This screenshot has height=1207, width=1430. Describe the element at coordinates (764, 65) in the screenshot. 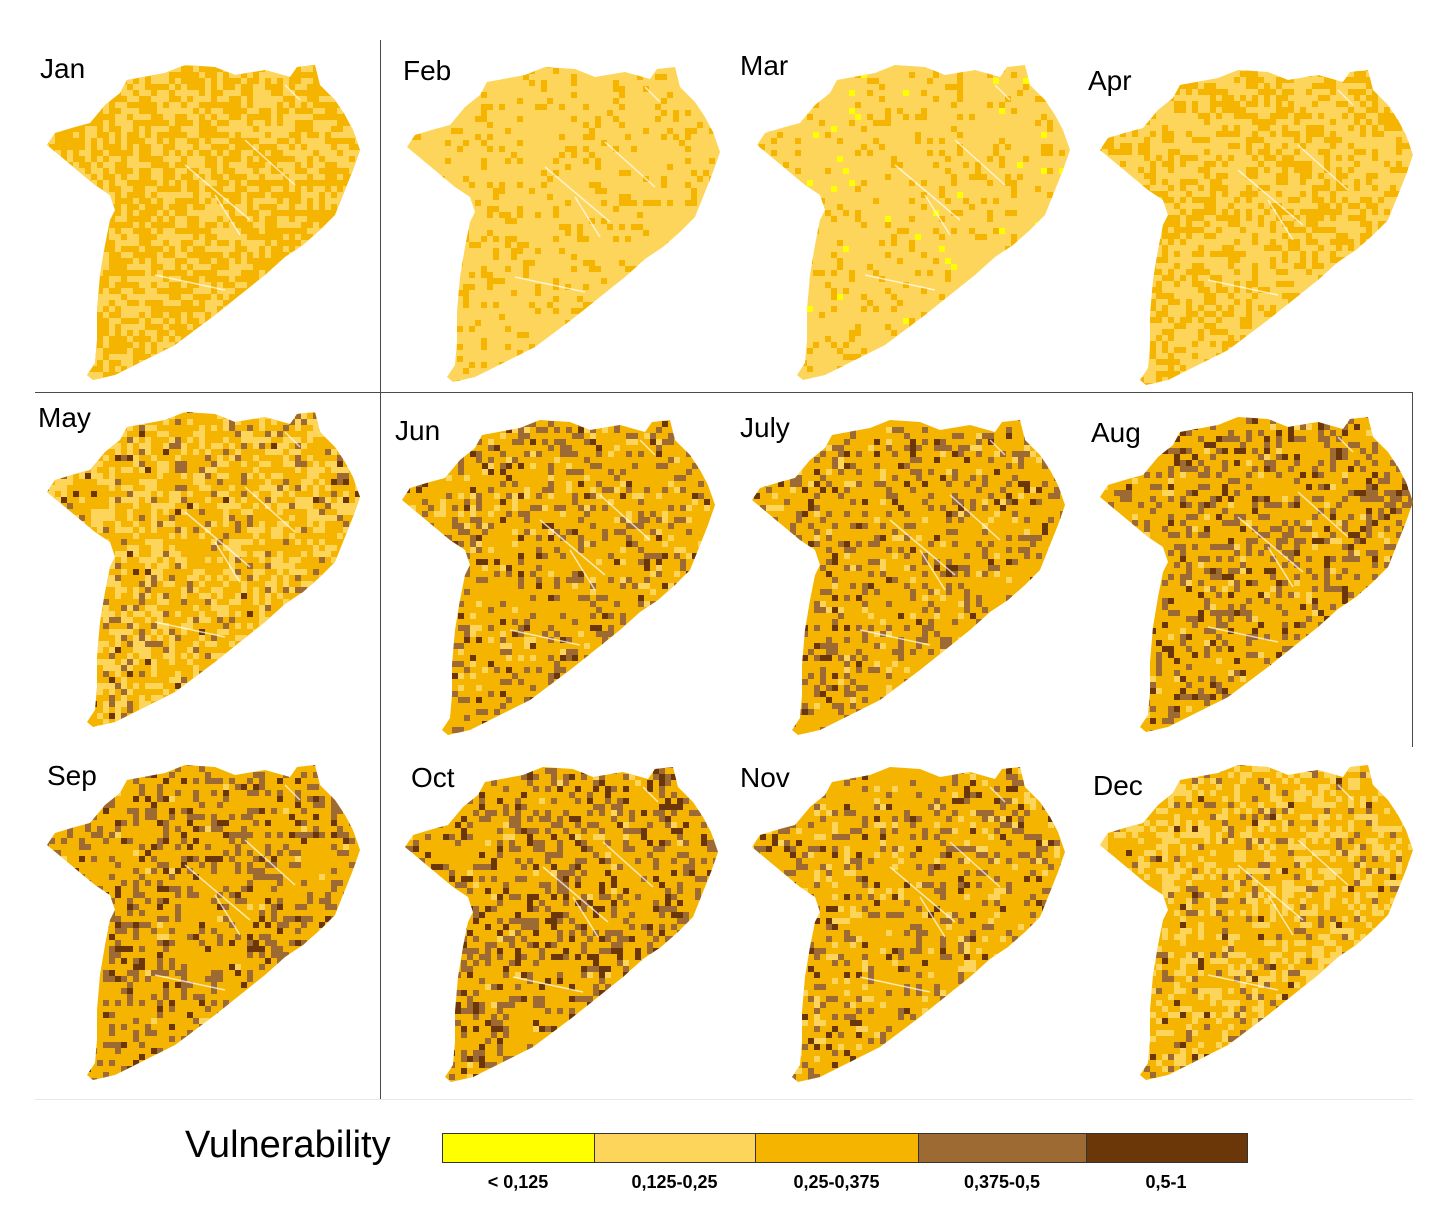

I see `month-label: Mar` at that location.